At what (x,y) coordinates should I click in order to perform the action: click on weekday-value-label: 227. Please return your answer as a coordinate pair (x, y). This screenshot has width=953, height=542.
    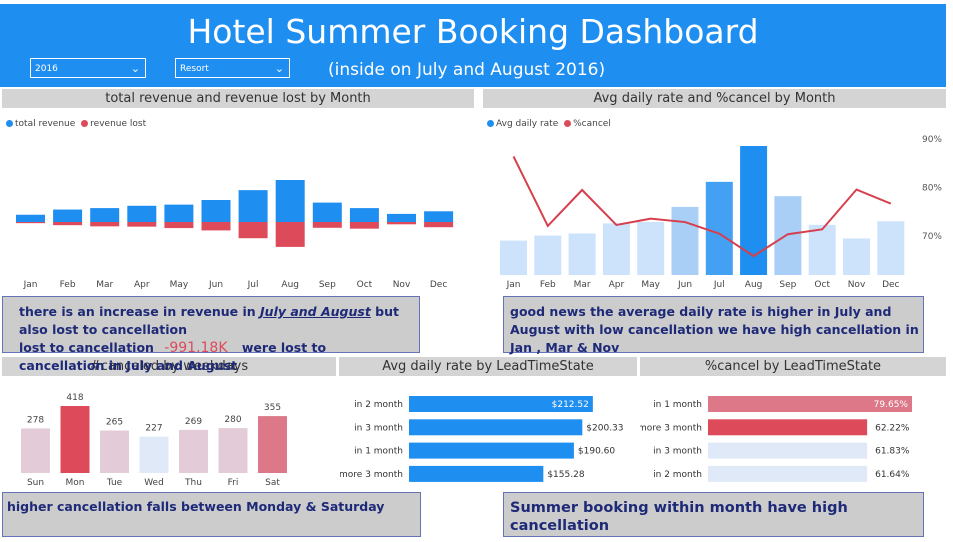
    Looking at the image, I should click on (153, 429).